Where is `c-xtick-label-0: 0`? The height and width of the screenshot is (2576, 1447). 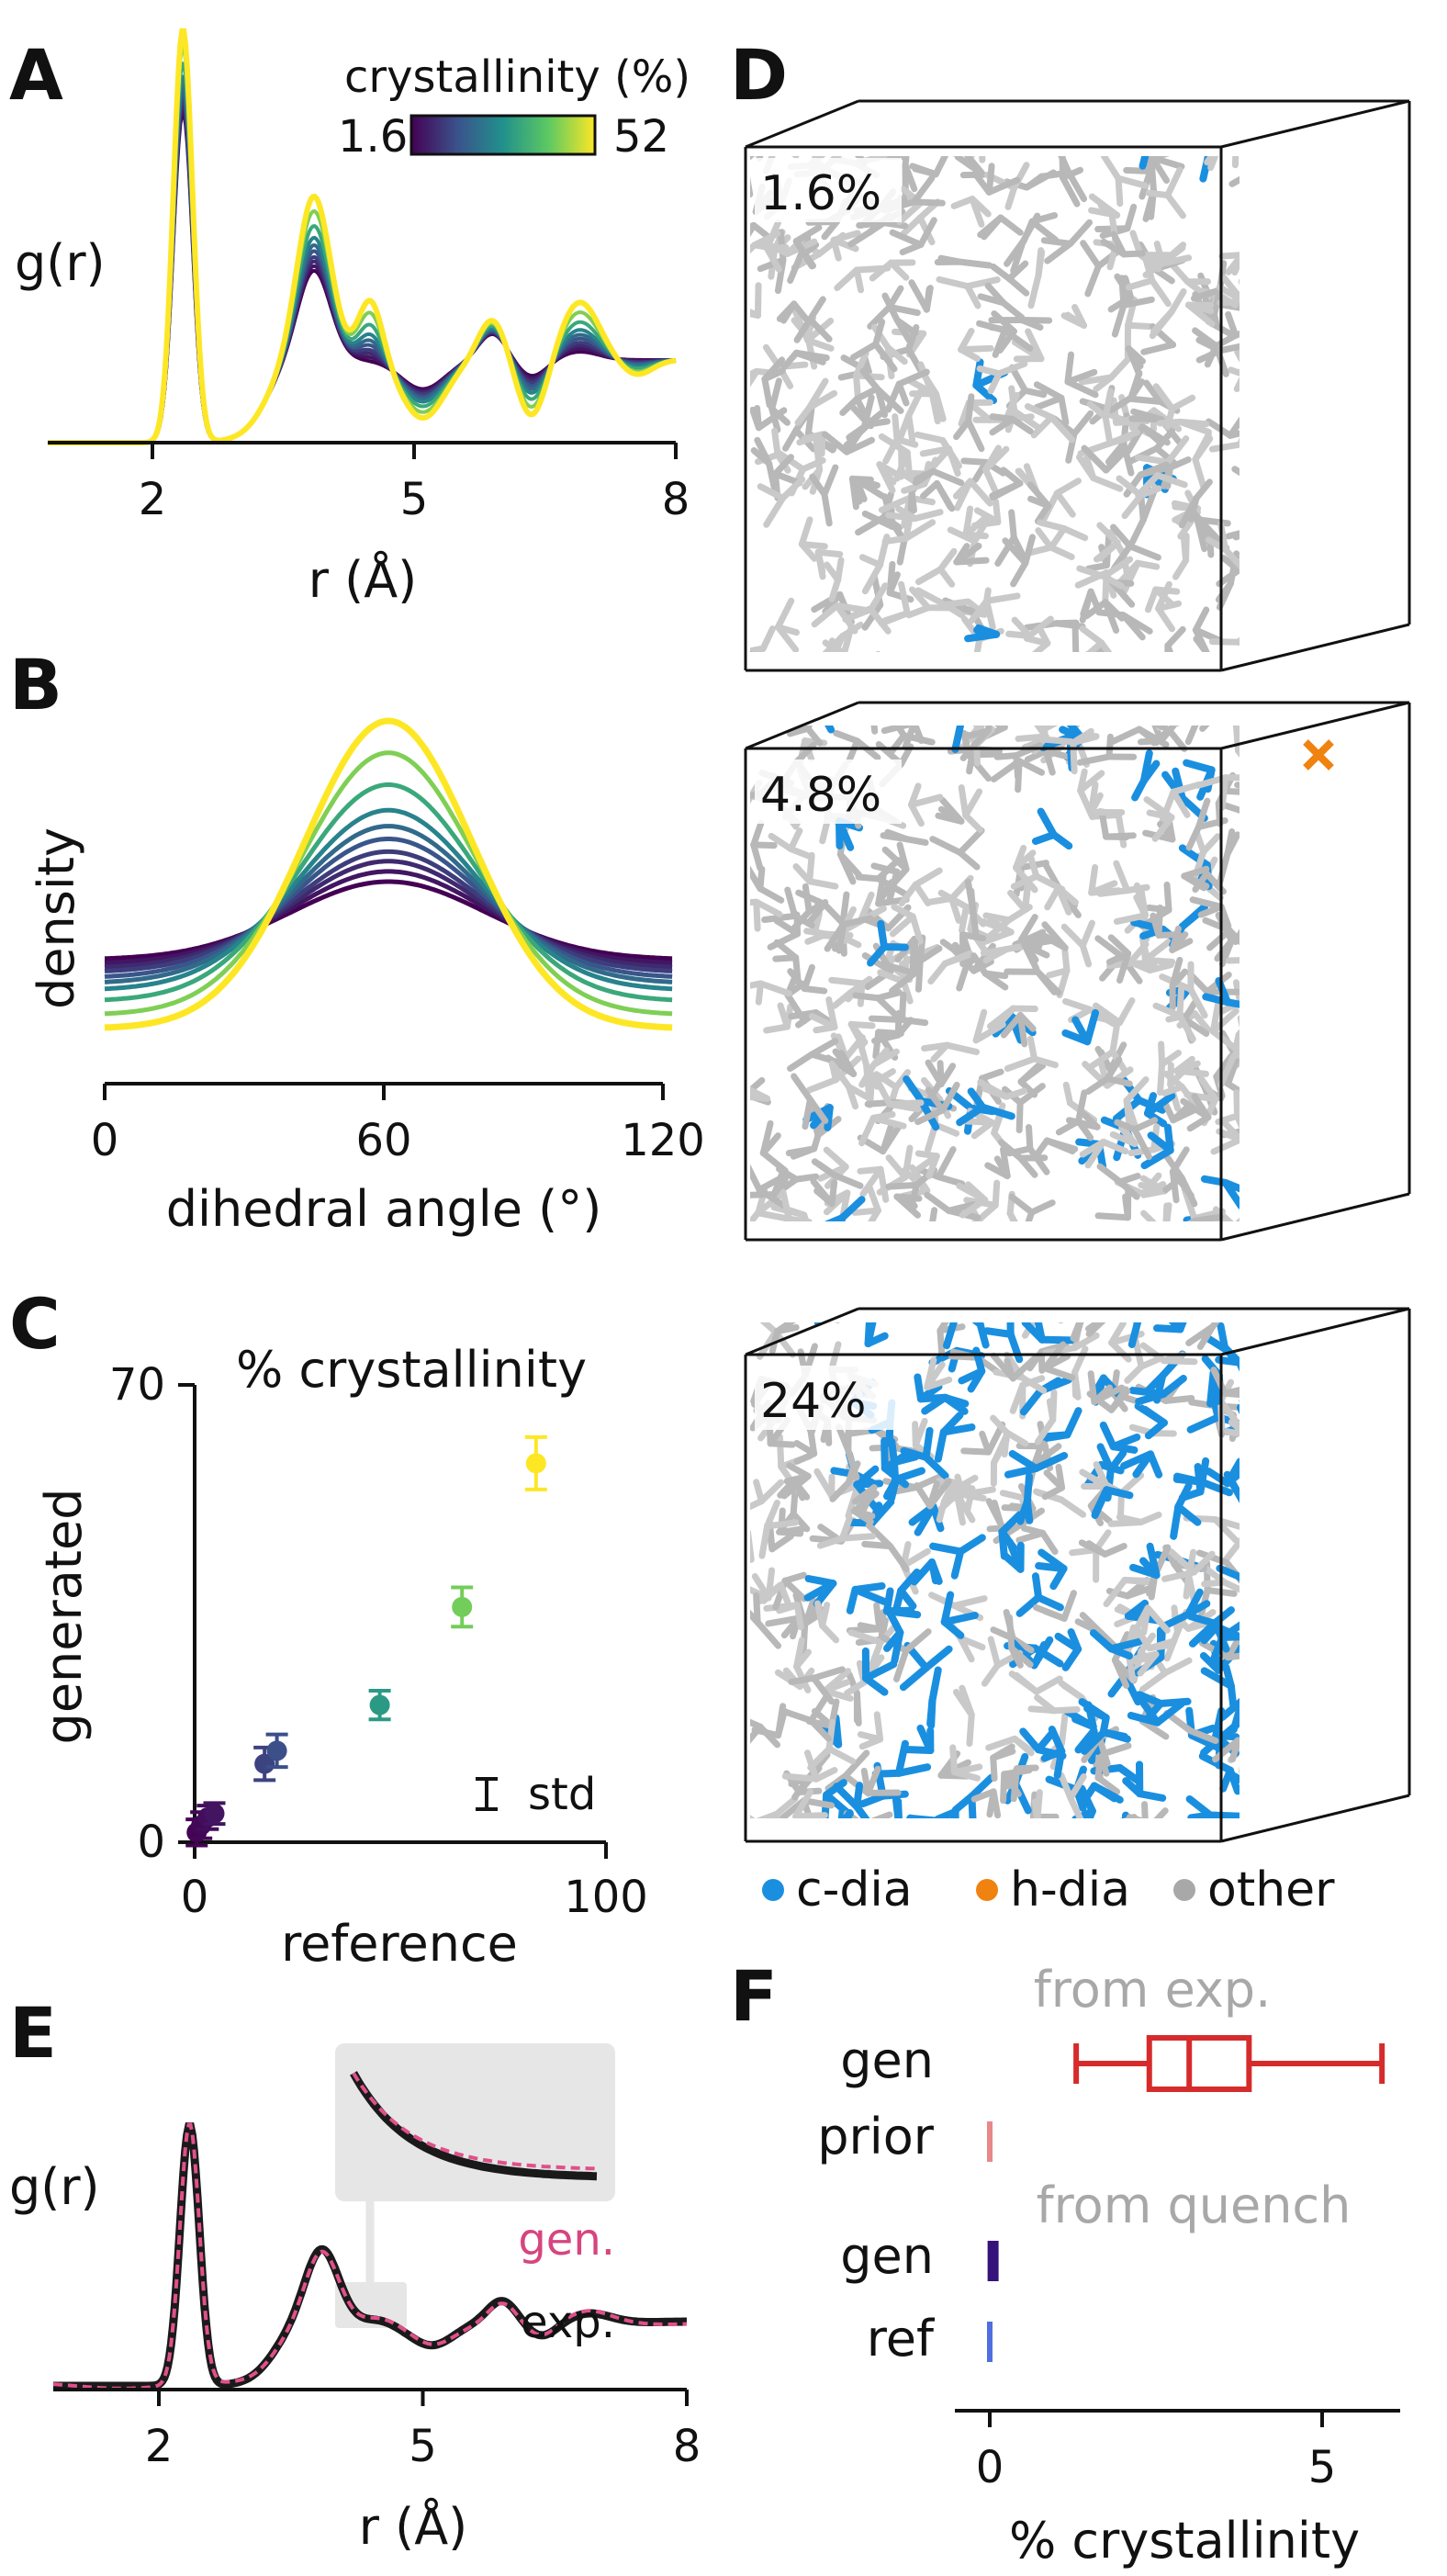 c-xtick-label-0: 0 is located at coordinates (195, 1897).